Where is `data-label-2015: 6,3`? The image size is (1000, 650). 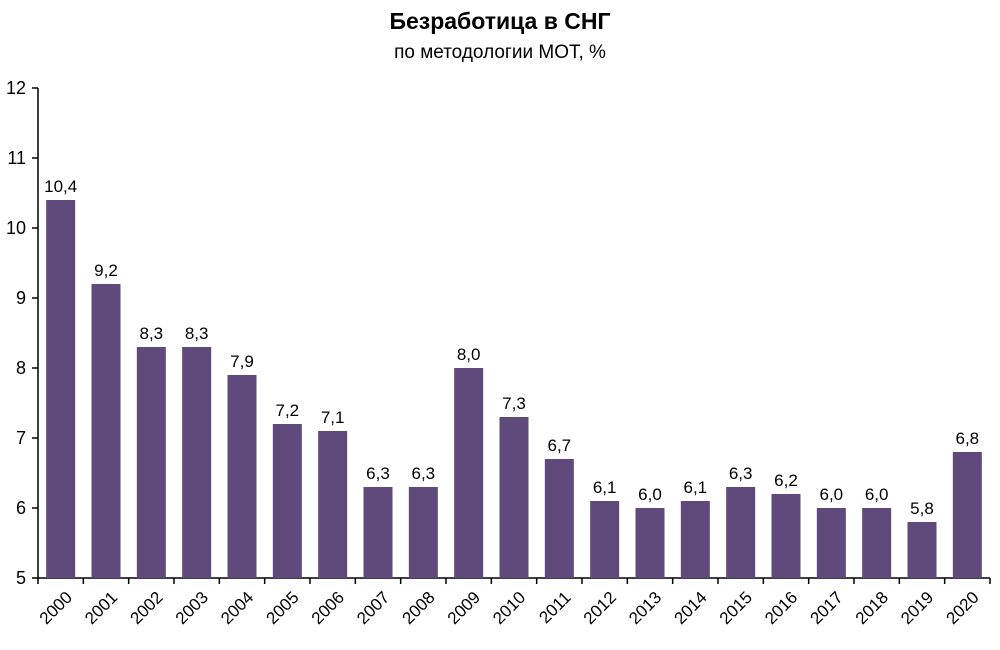
data-label-2015: 6,3 is located at coordinates (741, 473).